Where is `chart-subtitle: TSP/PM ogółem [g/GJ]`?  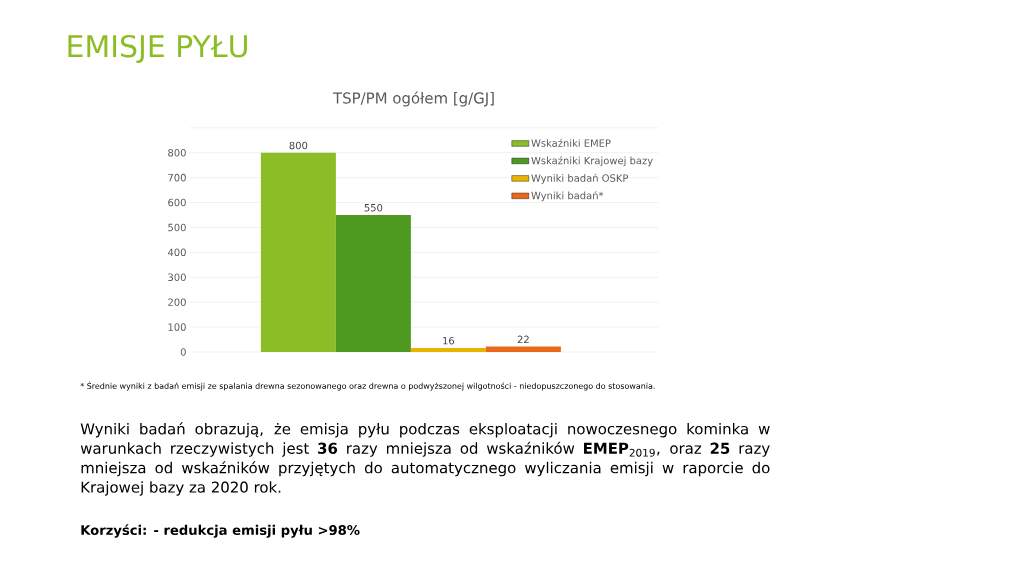 chart-subtitle: TSP/PM ogółem [g/GJ] is located at coordinates (413, 99).